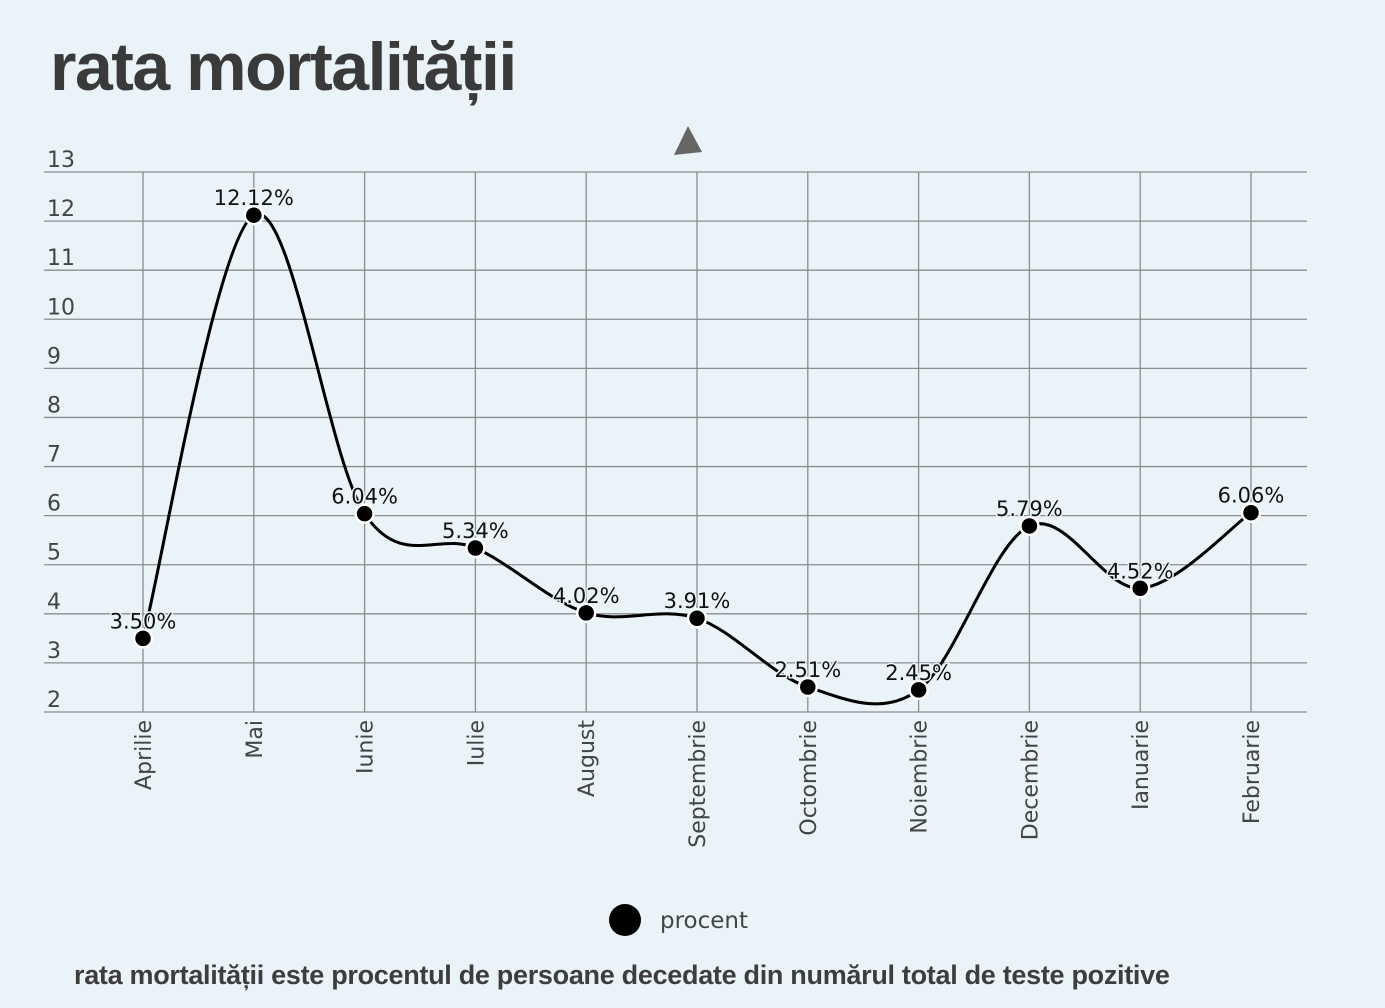 The width and height of the screenshot is (1385, 1008). I want to click on y-tick-label: 4, so click(54, 602).